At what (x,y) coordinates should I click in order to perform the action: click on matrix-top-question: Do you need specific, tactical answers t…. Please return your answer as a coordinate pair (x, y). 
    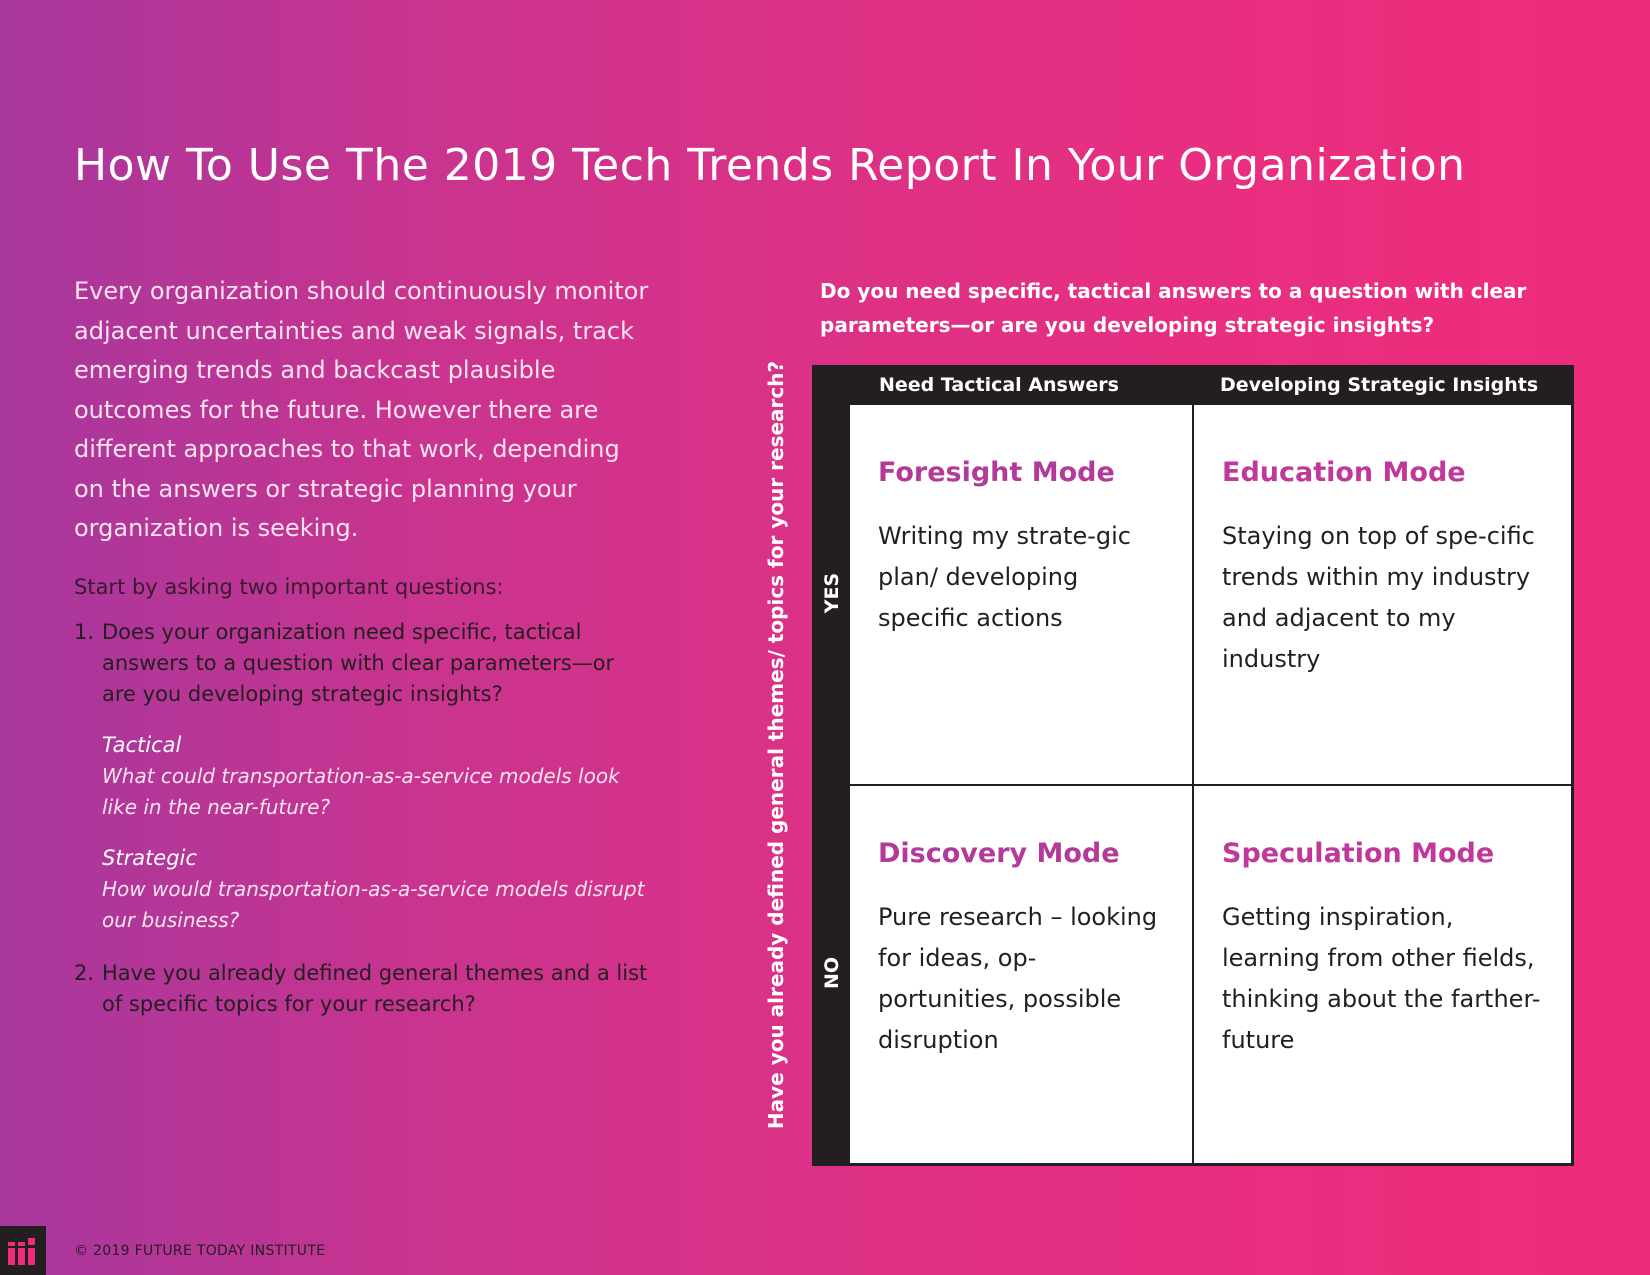
    Looking at the image, I should click on (1173, 308).